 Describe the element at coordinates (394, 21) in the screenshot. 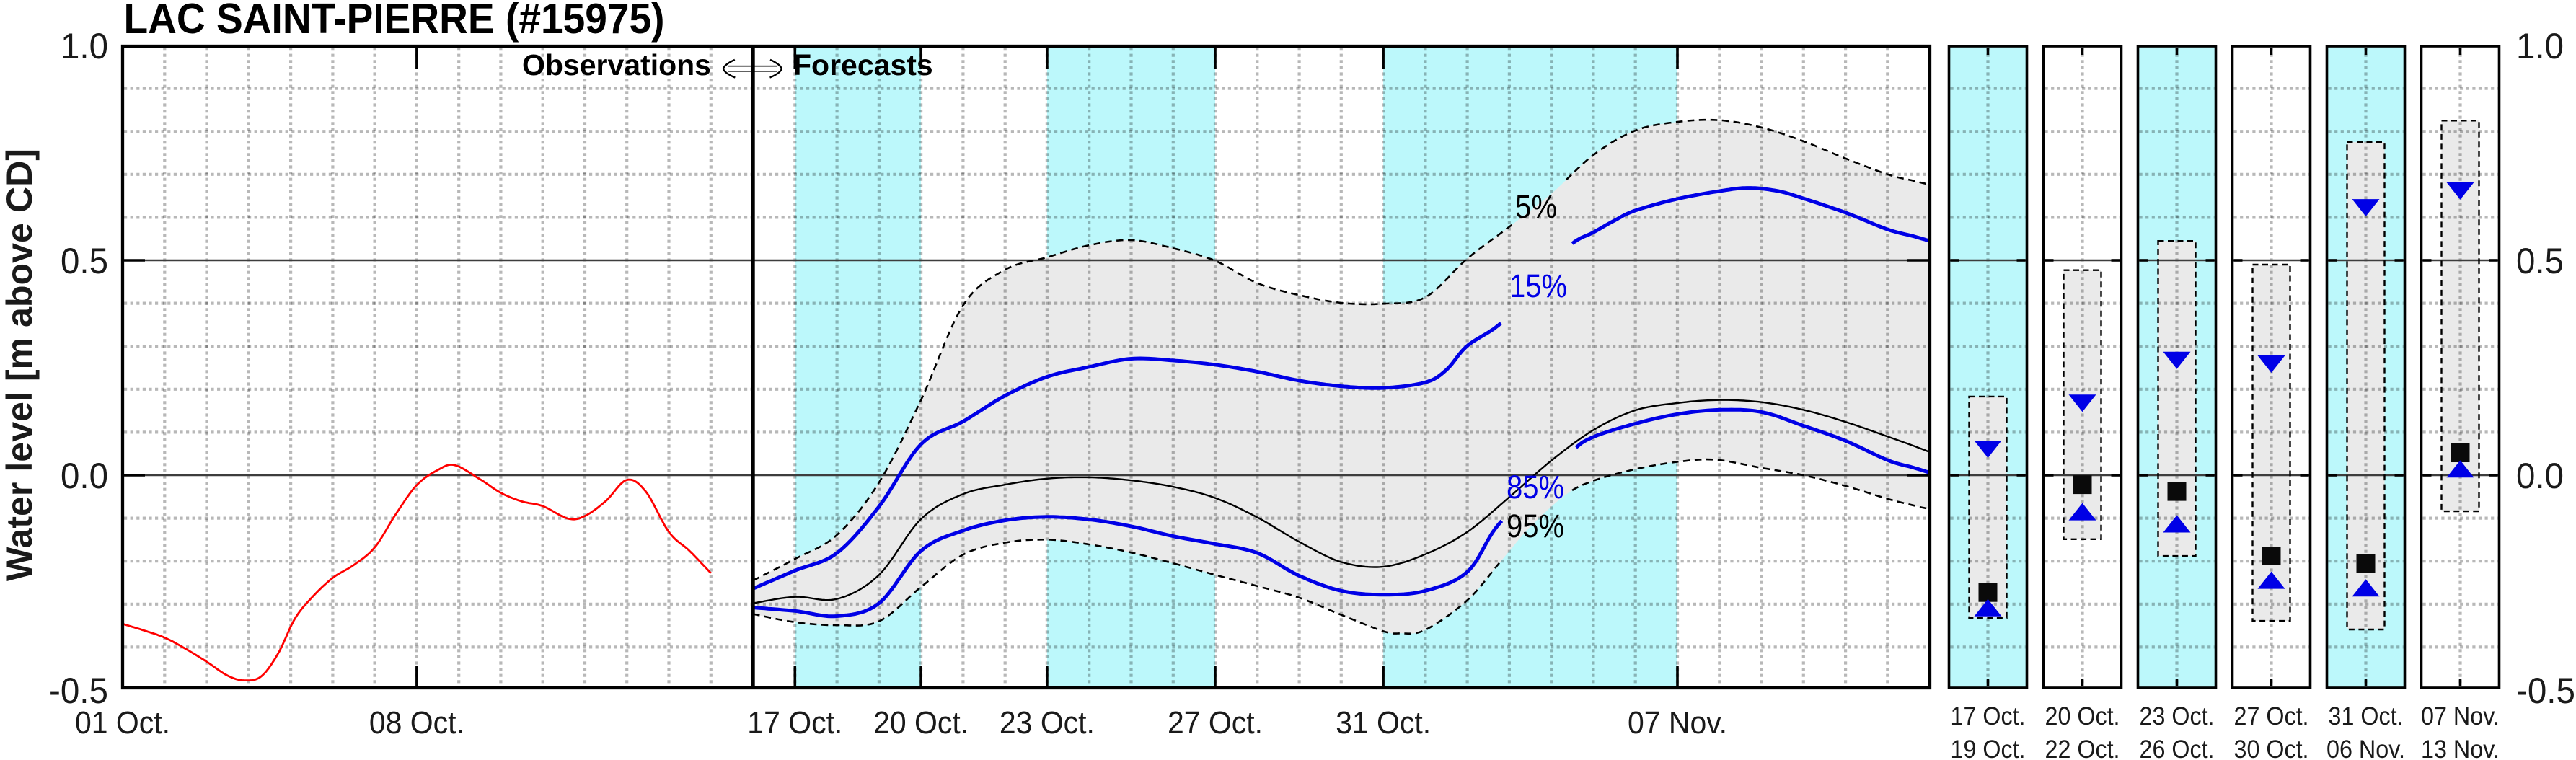

I see `svg-text: LAC SAINT-PIERRE (#15975)` at that location.